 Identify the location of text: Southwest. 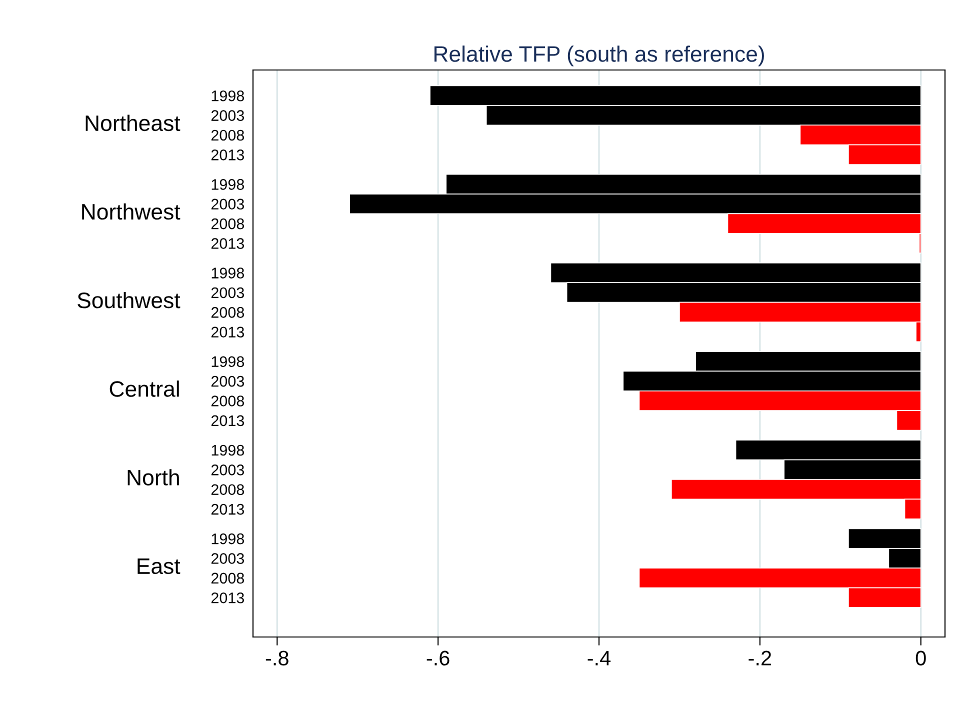
(129, 300).